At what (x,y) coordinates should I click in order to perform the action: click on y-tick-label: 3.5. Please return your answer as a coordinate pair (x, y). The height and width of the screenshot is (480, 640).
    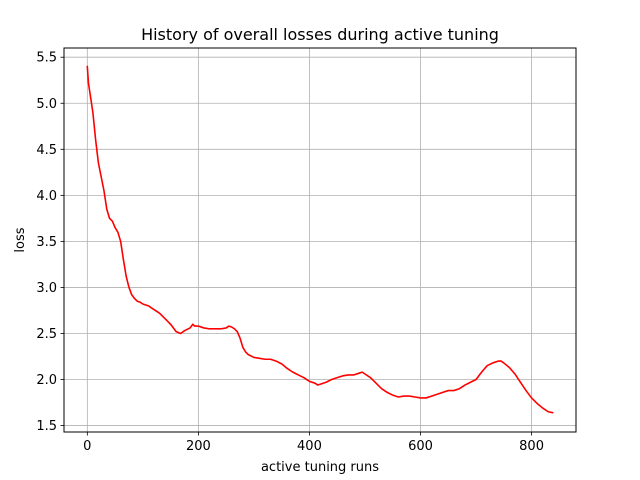
    Looking at the image, I should click on (46, 242).